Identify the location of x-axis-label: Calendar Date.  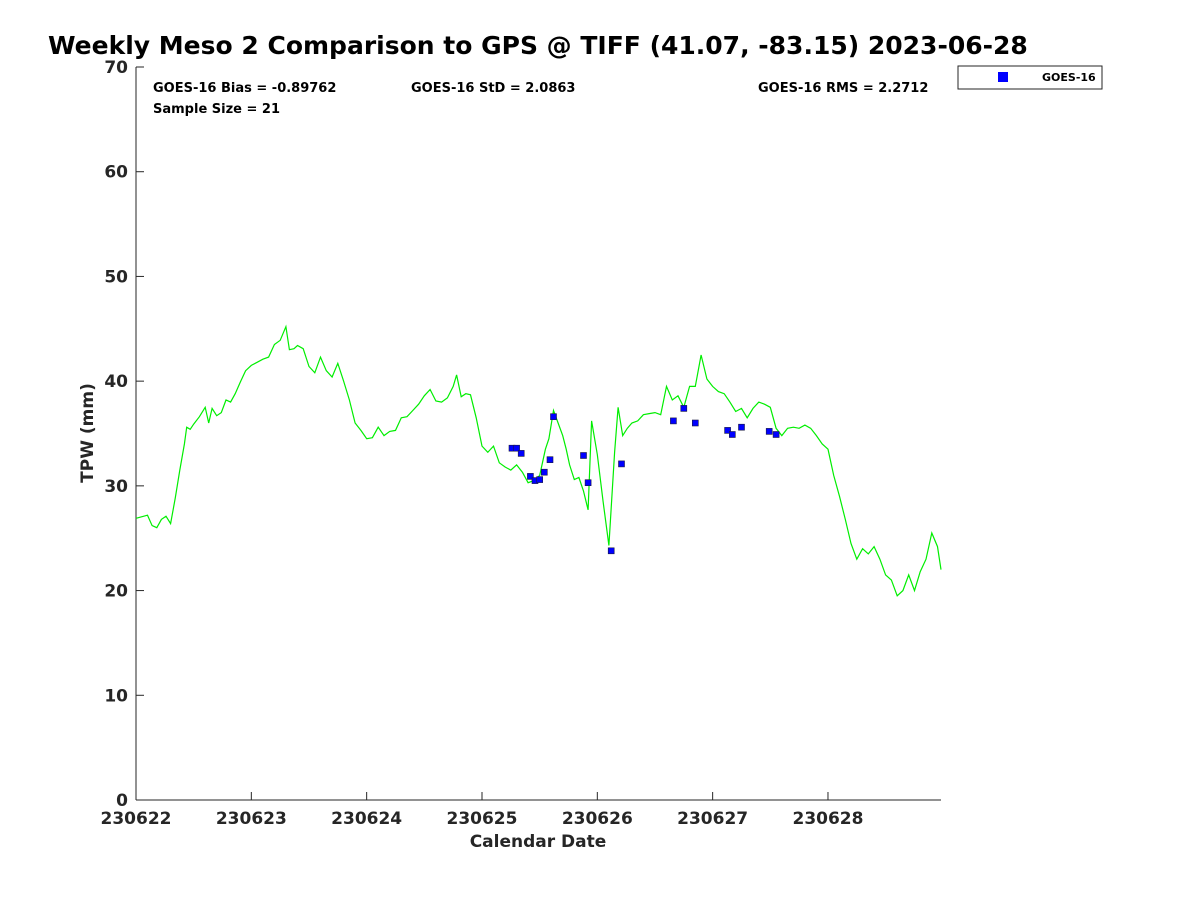
(538, 842).